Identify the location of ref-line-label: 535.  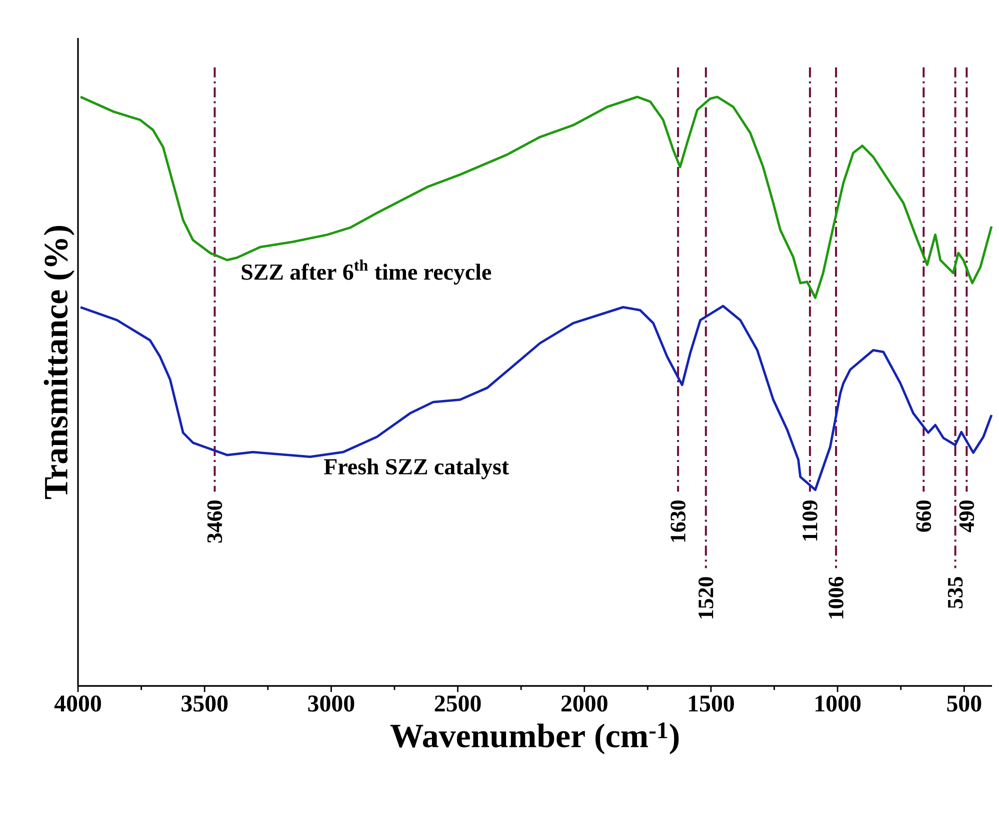
(955, 592).